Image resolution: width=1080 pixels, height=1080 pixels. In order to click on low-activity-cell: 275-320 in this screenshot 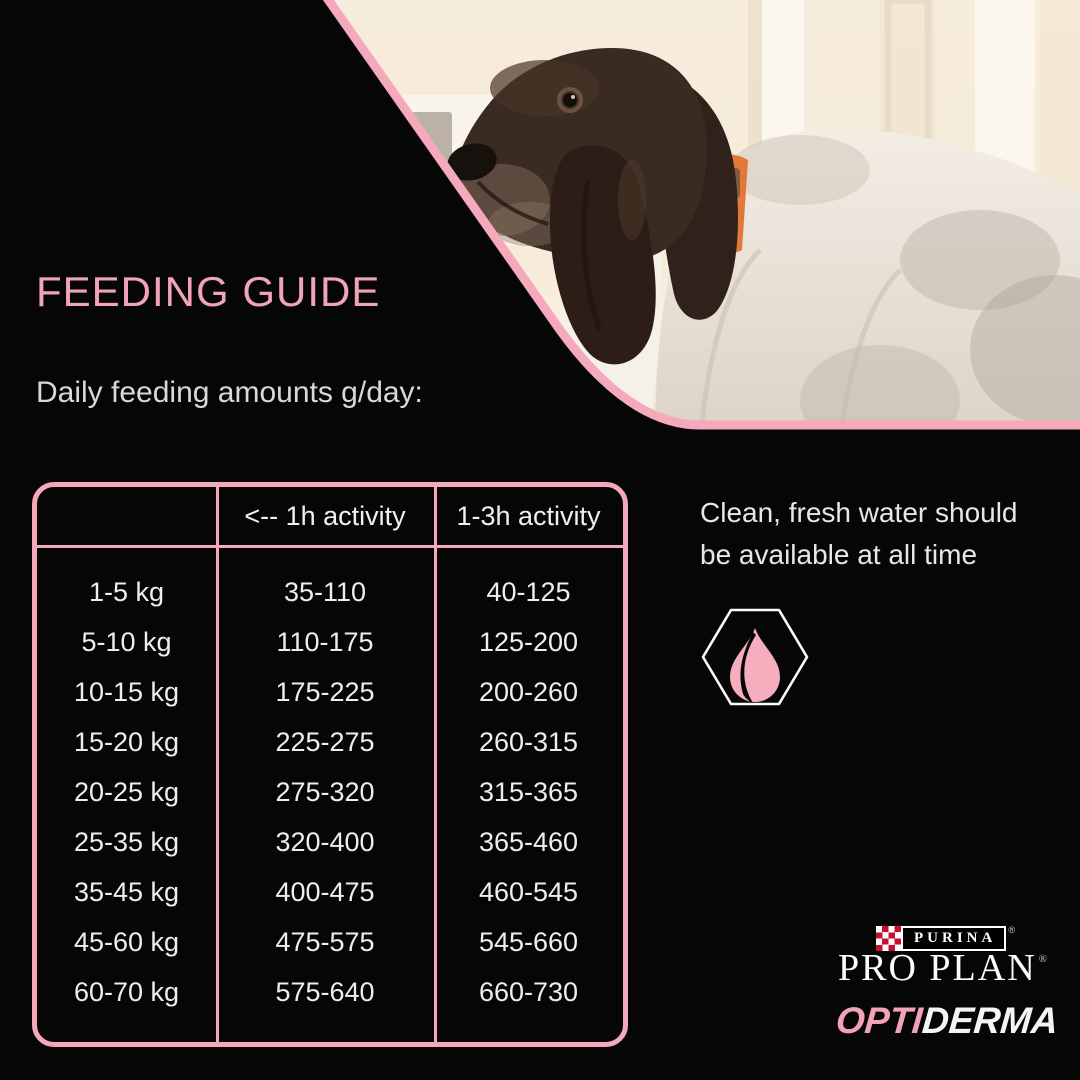, I will do `click(325, 791)`.